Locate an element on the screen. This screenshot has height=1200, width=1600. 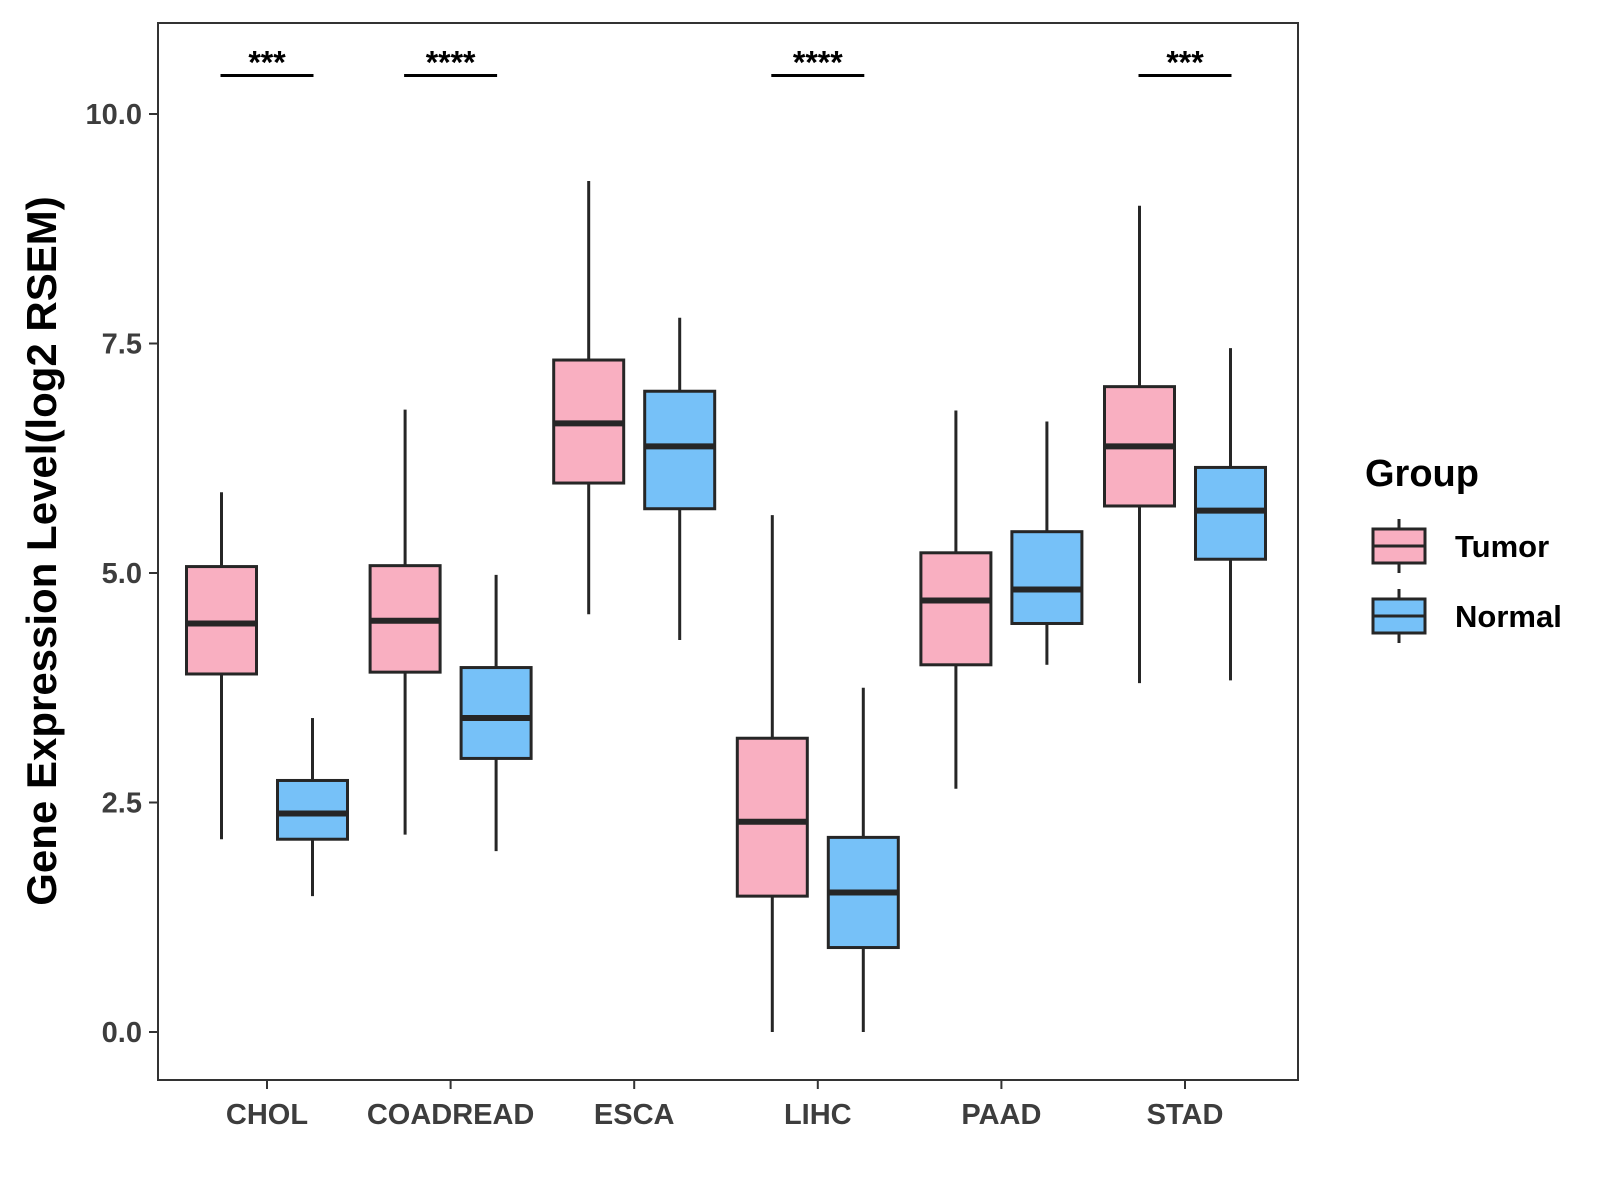
box-tumor-lihc is located at coordinates (772, 773).